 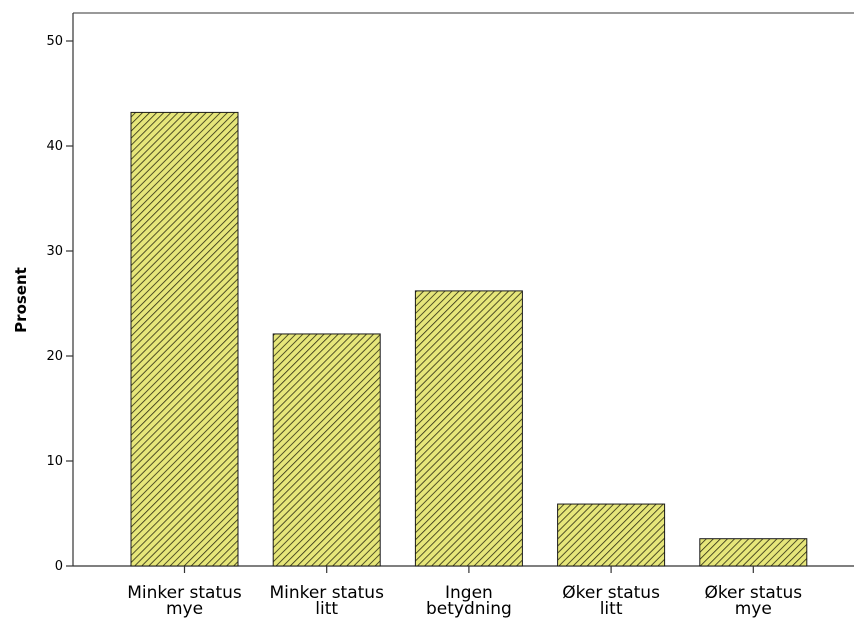 What do you see at coordinates (21, 300) in the screenshot?
I see `y-axis-title: Prosent` at bounding box center [21, 300].